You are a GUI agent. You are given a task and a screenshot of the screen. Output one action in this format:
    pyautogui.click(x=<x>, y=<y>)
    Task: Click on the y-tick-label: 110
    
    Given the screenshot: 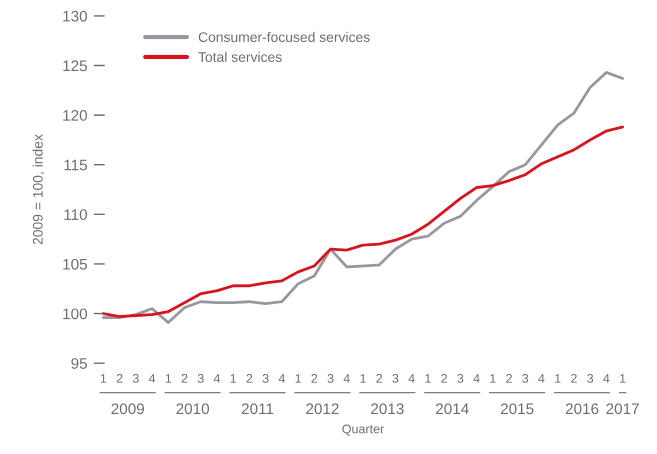 What is the action you would take?
    pyautogui.click(x=76, y=214)
    